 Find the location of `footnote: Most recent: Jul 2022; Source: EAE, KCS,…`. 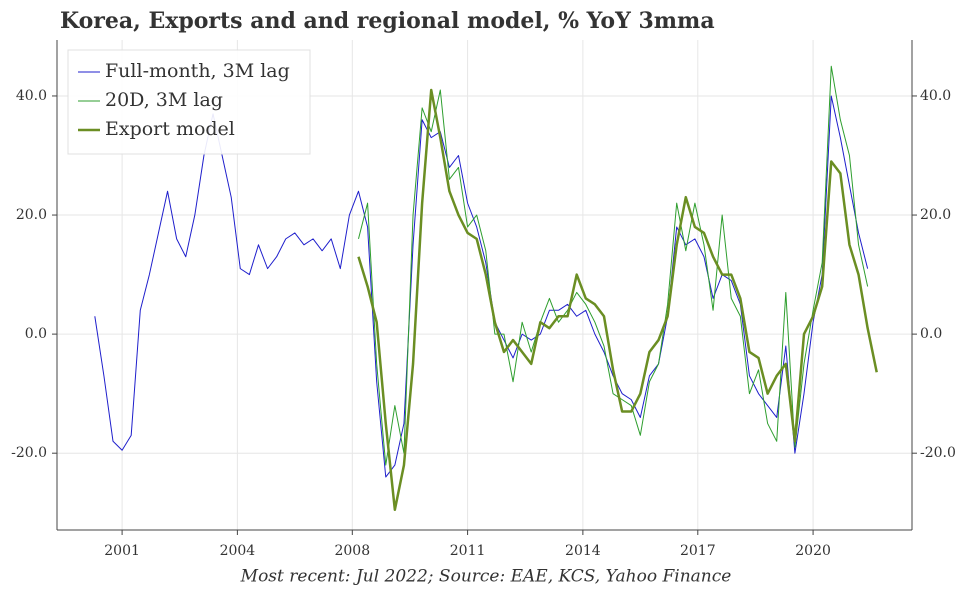

footnote: Most recent: Jul 2022; Source: EAE, KCS,… is located at coordinates (486, 577).